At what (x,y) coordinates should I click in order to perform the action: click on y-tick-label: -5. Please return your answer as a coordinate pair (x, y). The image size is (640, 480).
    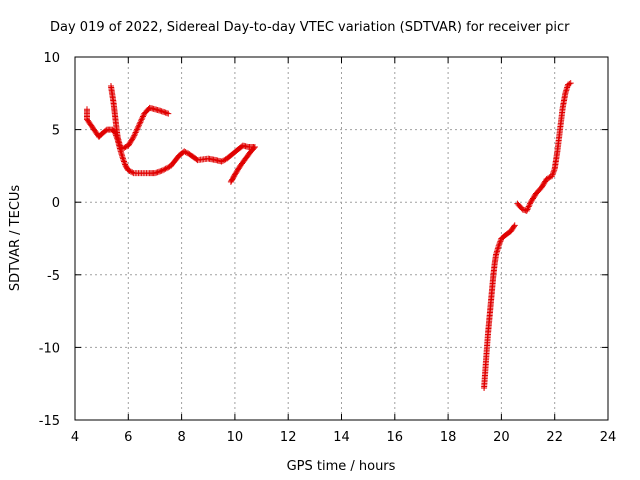
    Looking at the image, I should click on (53, 276).